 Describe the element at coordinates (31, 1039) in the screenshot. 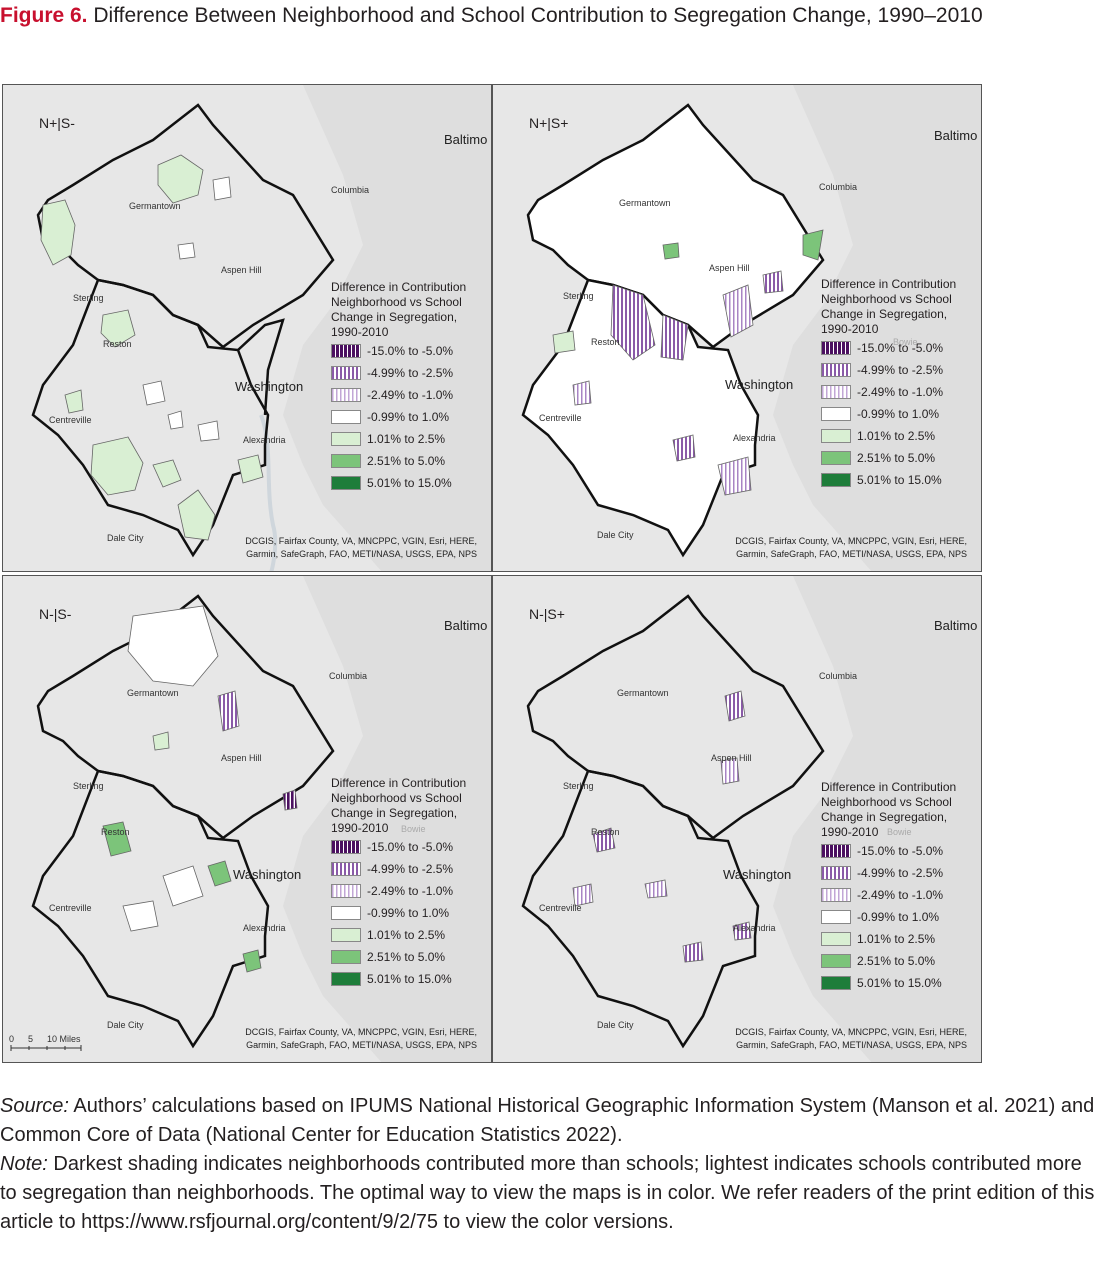

I see `scale-tick-5: 5` at that location.